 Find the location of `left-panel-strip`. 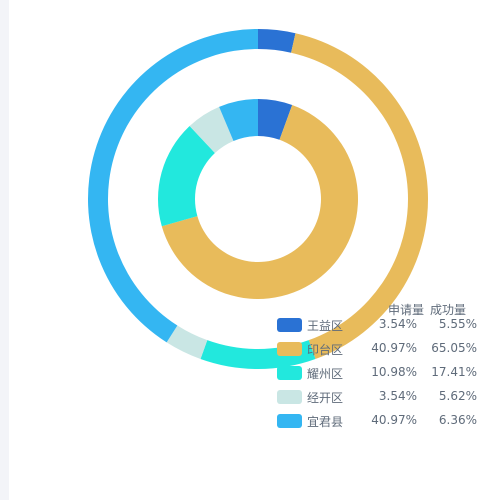

left-panel-strip is located at coordinates (4, 250).